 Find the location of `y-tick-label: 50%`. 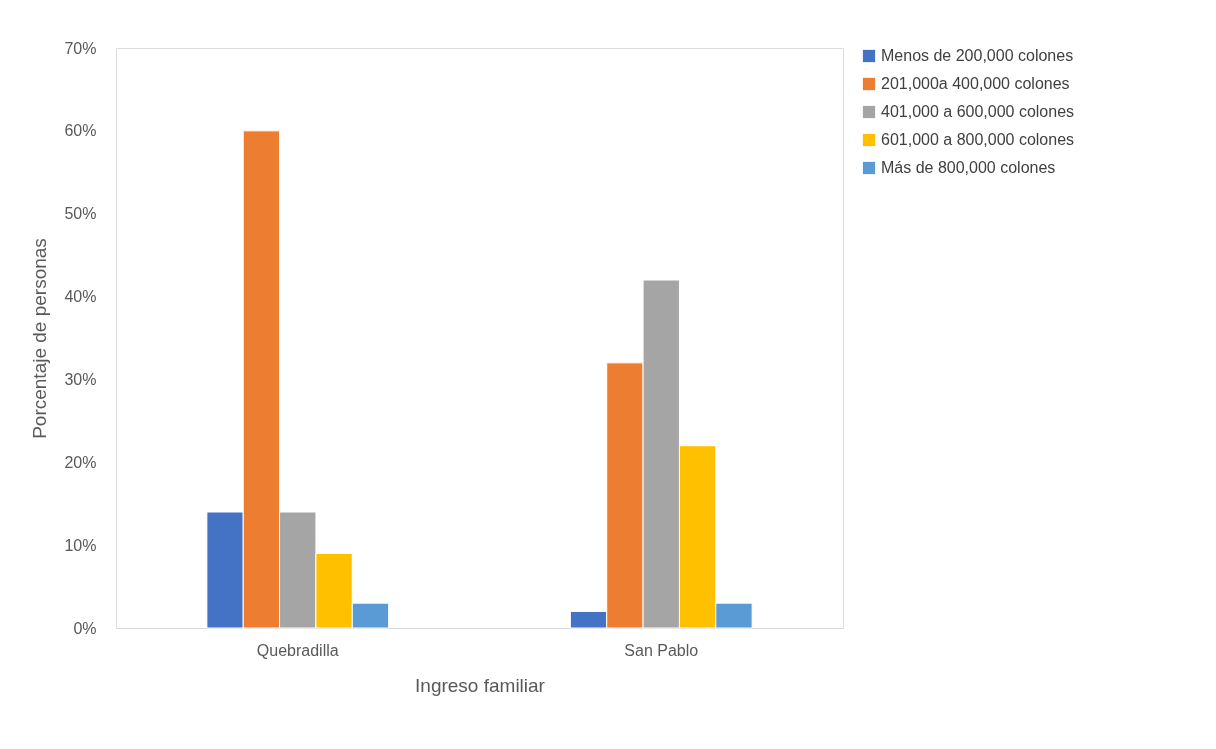

y-tick-label: 50% is located at coordinates (80, 214).